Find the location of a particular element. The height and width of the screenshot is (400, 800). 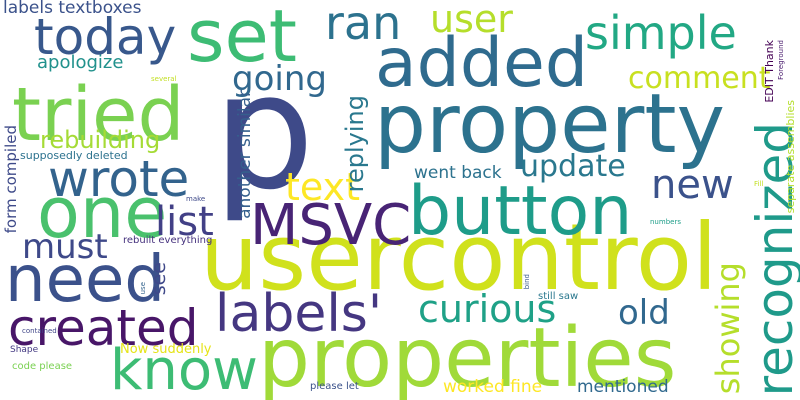

word-p: p is located at coordinates (264, 131).